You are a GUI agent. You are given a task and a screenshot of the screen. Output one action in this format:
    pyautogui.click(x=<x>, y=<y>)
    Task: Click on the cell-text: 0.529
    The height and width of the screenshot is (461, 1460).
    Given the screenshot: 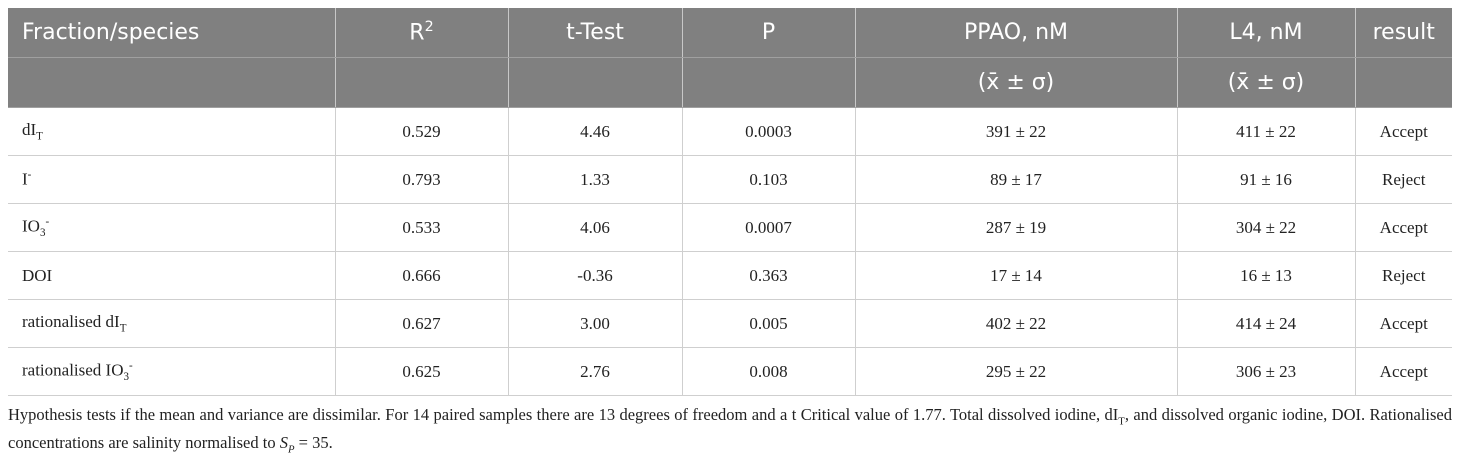 What is the action you would take?
    pyautogui.click(x=421, y=131)
    